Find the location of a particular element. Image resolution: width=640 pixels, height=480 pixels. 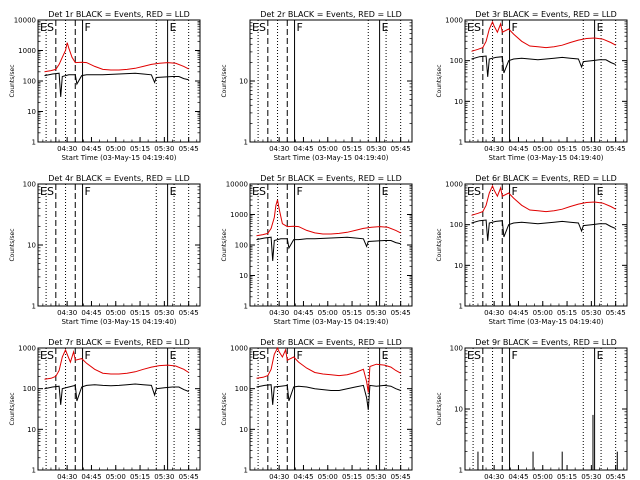

panel-title: Det 2r BLACK = Events, RED = LLD is located at coordinates (331, 14).